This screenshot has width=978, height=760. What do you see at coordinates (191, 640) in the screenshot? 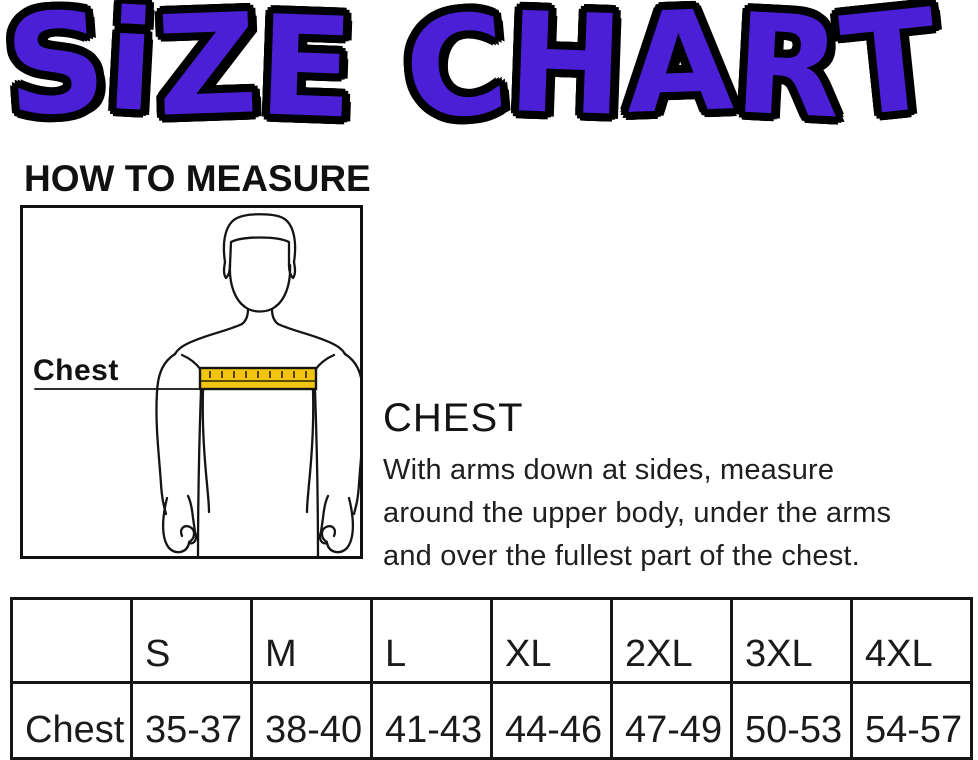
I see `size-column-header: S` at bounding box center [191, 640].